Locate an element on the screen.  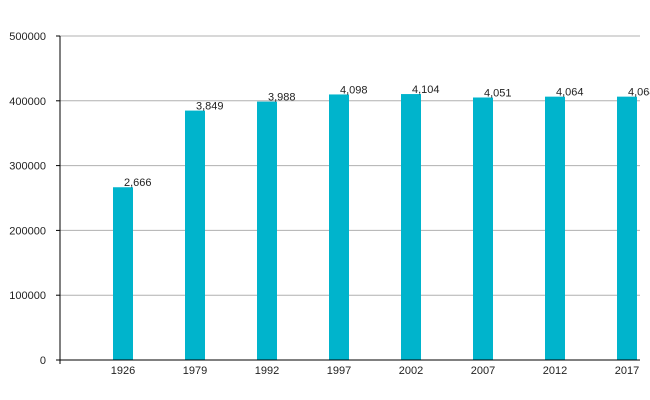
data-label: 2,666 is located at coordinates (138, 183).